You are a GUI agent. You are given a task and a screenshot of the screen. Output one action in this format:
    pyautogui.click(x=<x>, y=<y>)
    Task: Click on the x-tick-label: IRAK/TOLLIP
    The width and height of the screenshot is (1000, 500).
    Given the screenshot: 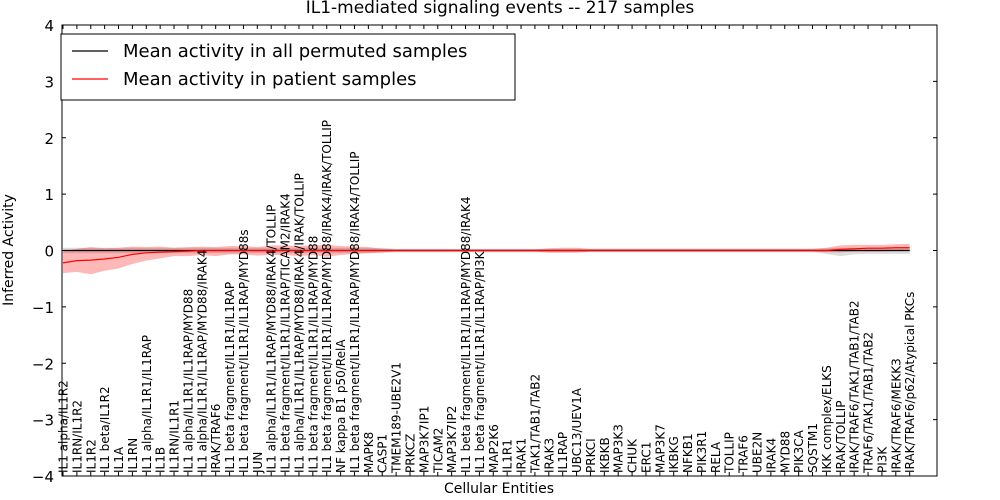 What is the action you would take?
    pyautogui.click(x=841, y=437)
    